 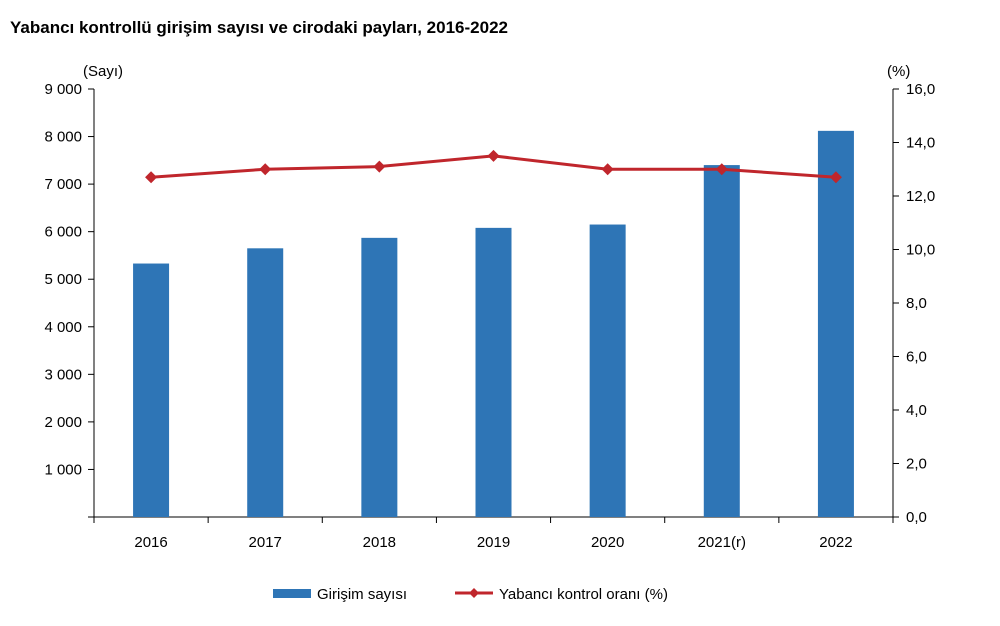 What do you see at coordinates (493, 155) in the screenshot?
I see `line-point-2019` at bounding box center [493, 155].